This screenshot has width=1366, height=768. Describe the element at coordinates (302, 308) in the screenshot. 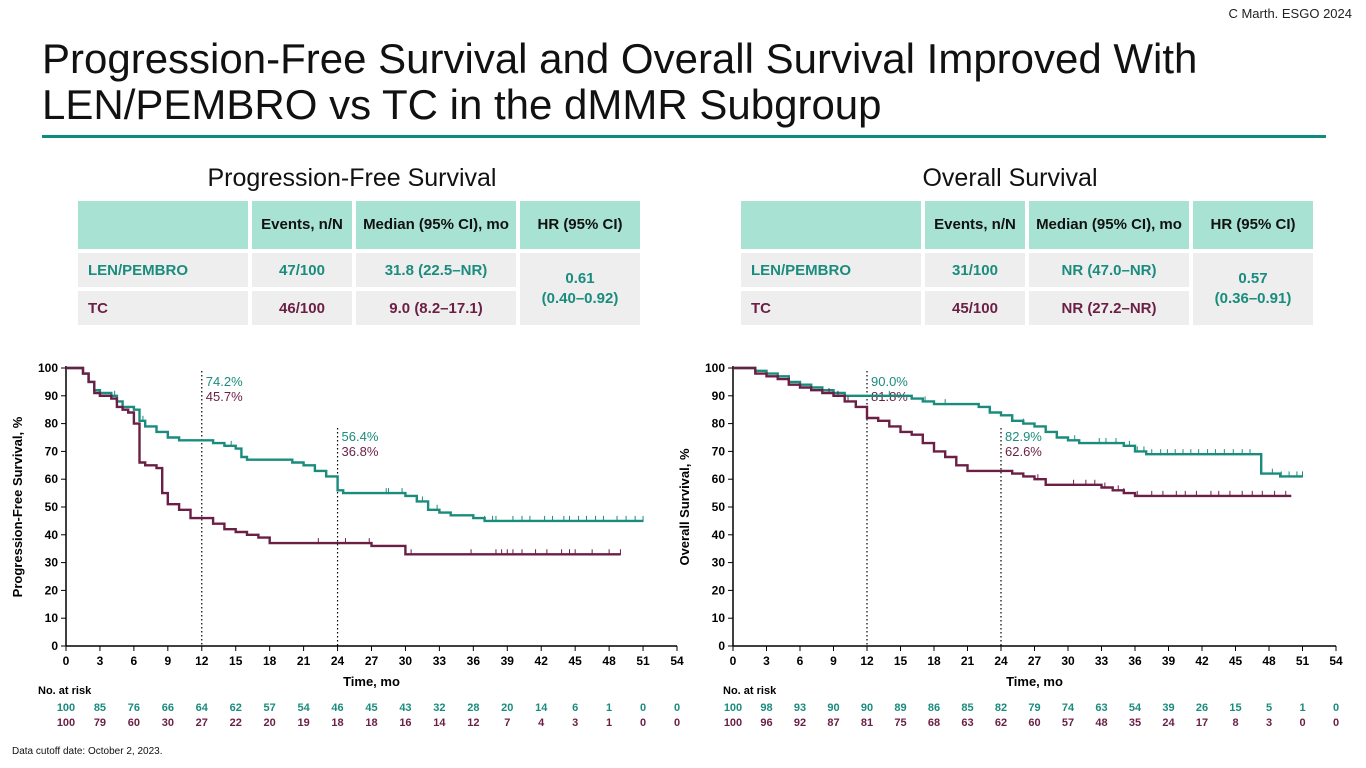

I see `events-value: 46/100` at that location.